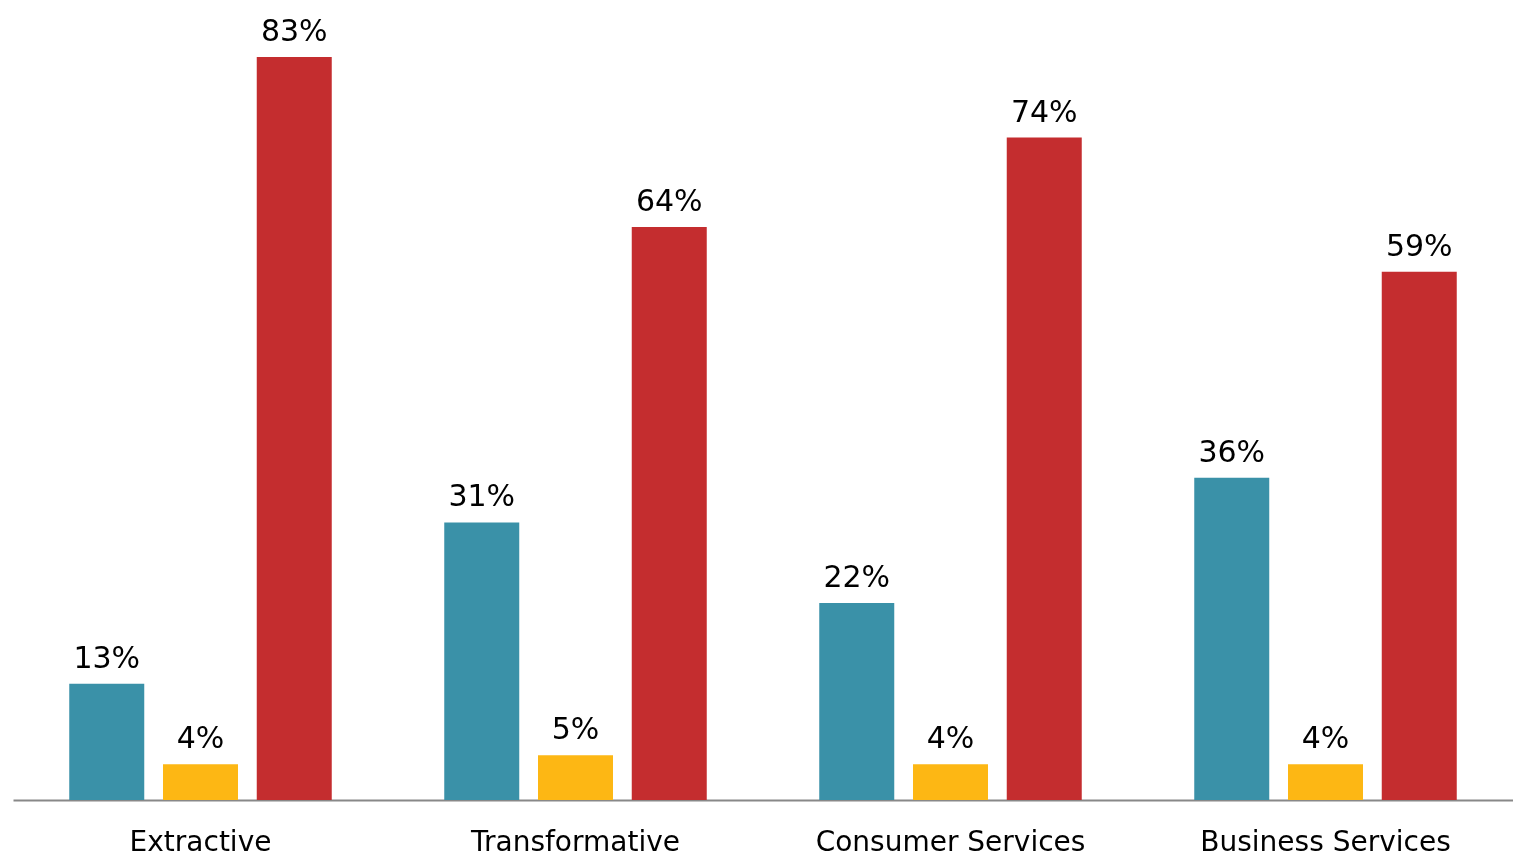 The image size is (1527, 867). What do you see at coordinates (1044, 111) in the screenshot?
I see `data-label: 74%` at bounding box center [1044, 111].